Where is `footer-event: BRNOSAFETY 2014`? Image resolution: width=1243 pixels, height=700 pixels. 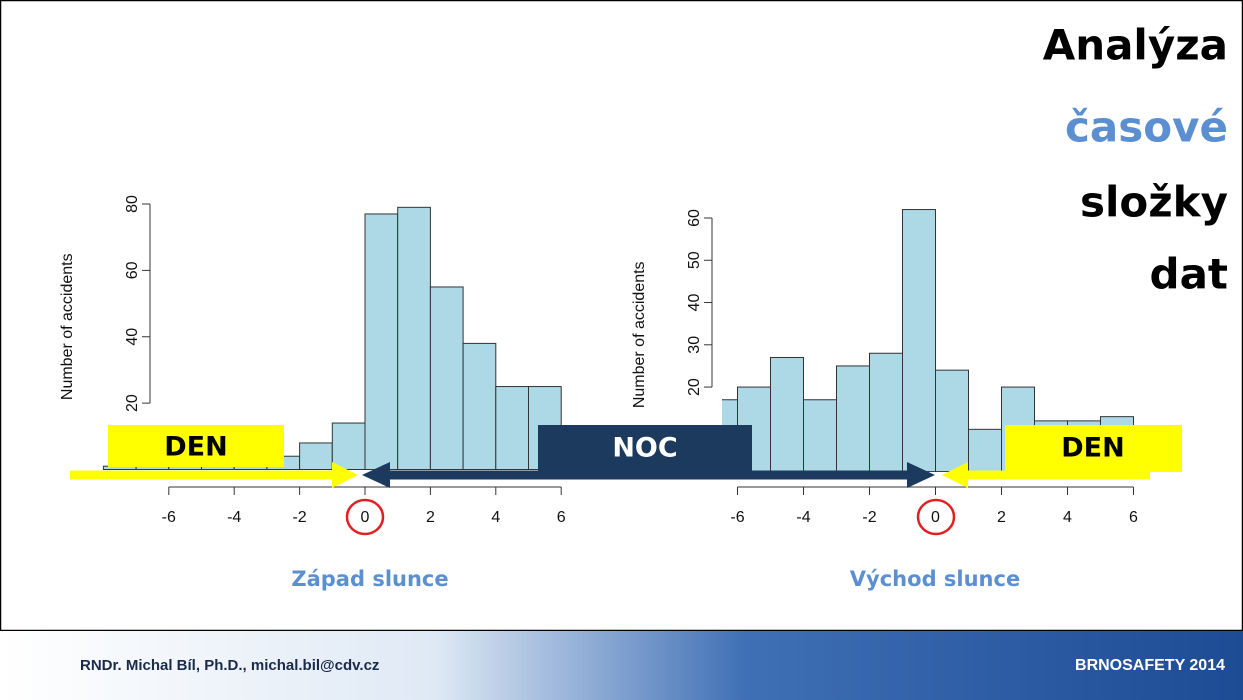 footer-event: BRNOSAFETY 2014 is located at coordinates (1150, 665).